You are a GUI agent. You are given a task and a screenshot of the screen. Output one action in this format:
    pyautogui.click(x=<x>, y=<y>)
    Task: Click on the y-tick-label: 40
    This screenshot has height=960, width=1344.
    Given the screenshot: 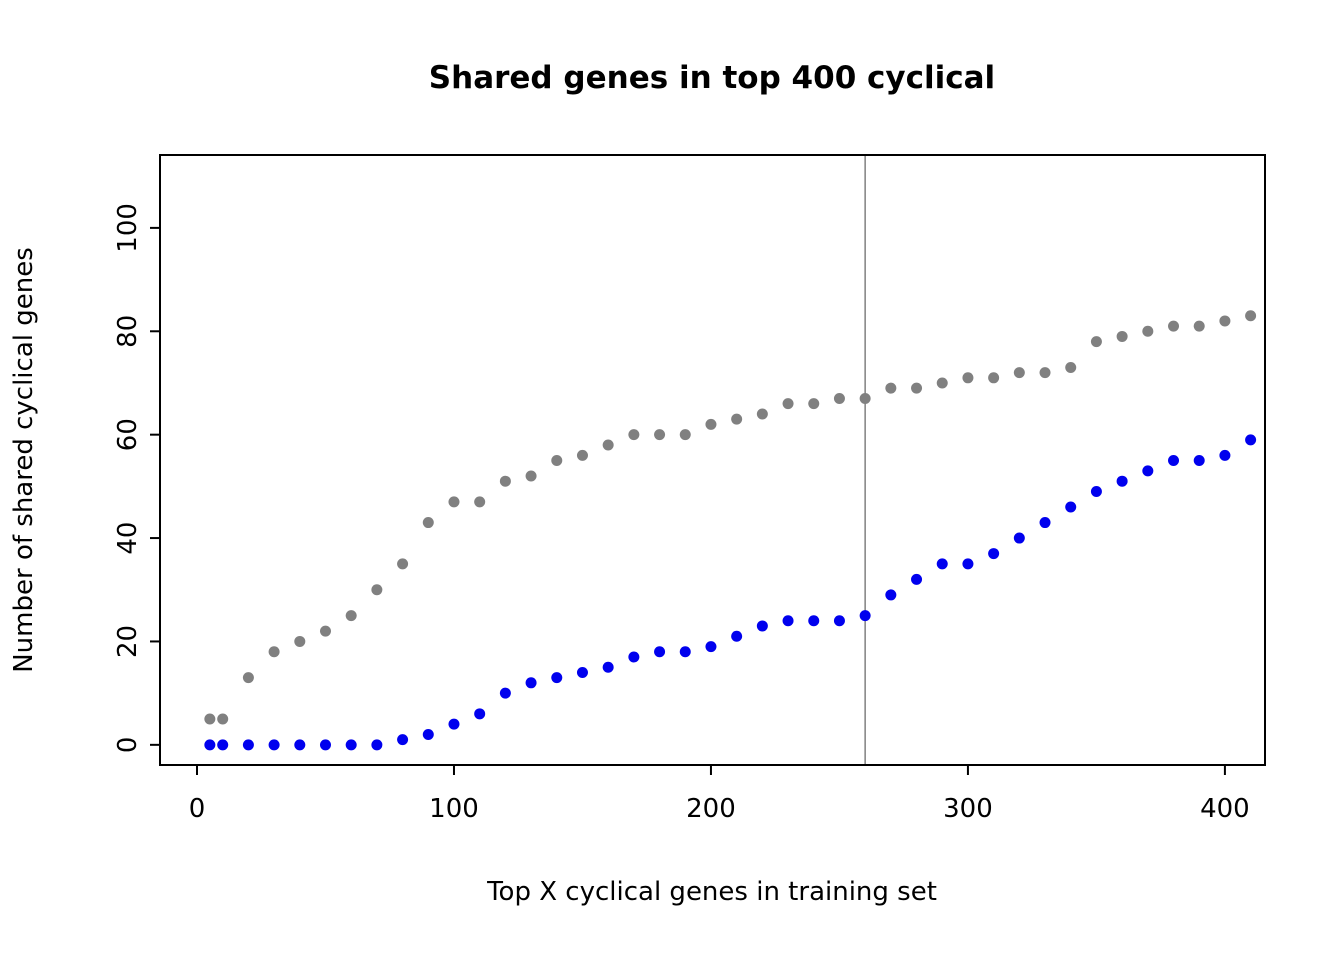 What is the action you would take?
    pyautogui.click(x=128, y=538)
    